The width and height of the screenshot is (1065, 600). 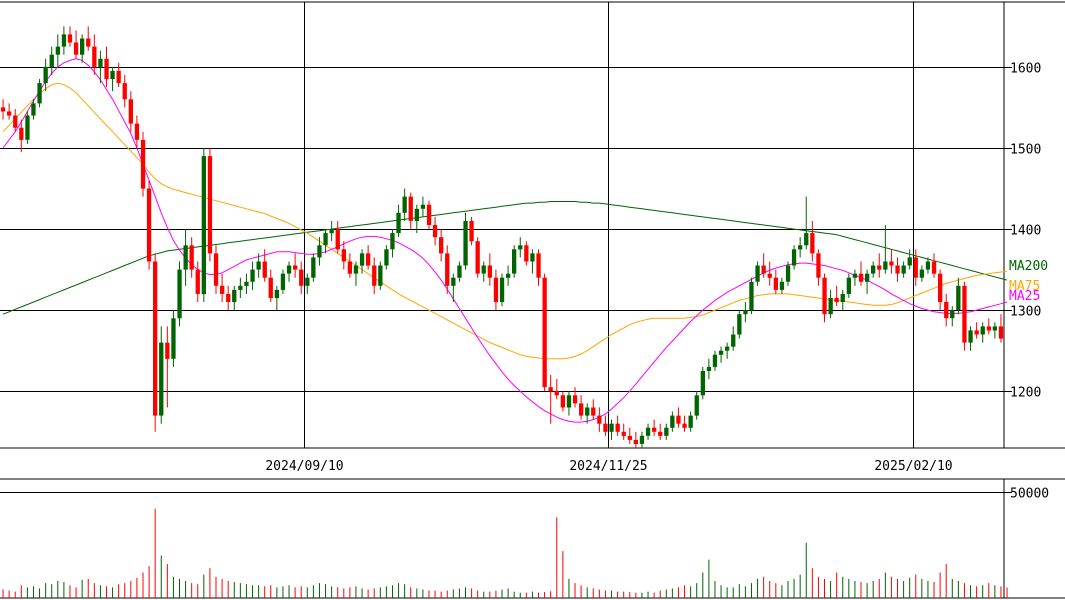 I want to click on price-tick-label: 1500, so click(x=1025, y=150).